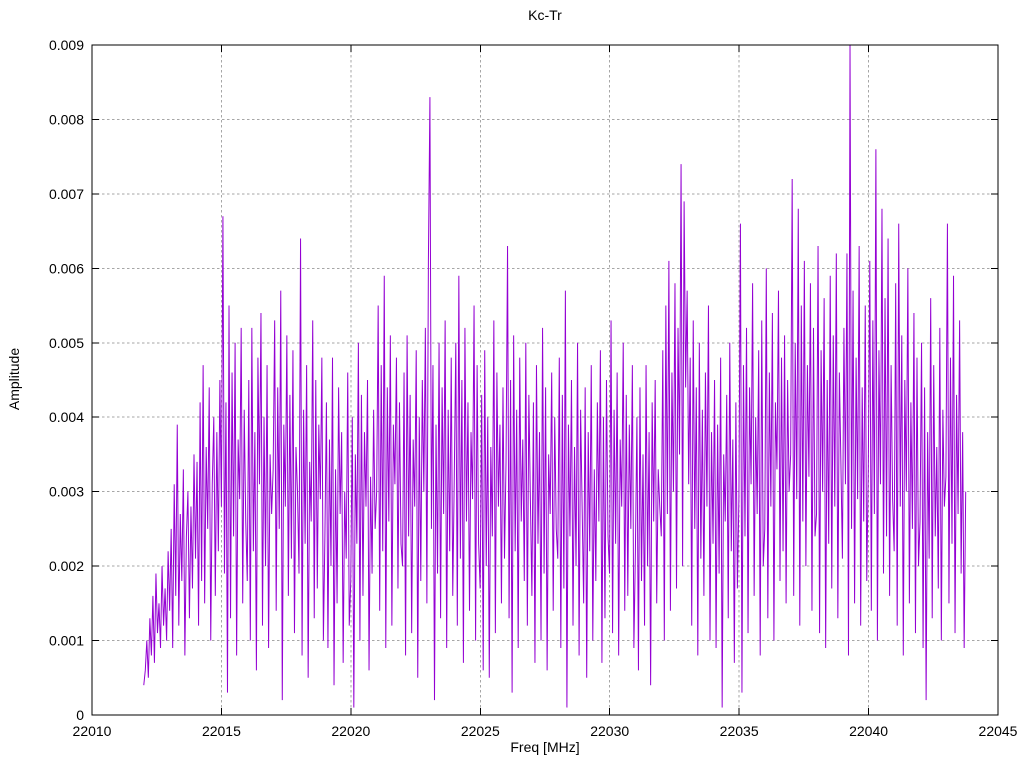 Image resolution: width=1024 pixels, height=768 pixels. What do you see at coordinates (998, 731) in the screenshot?
I see `x-tick-label: 22045` at bounding box center [998, 731].